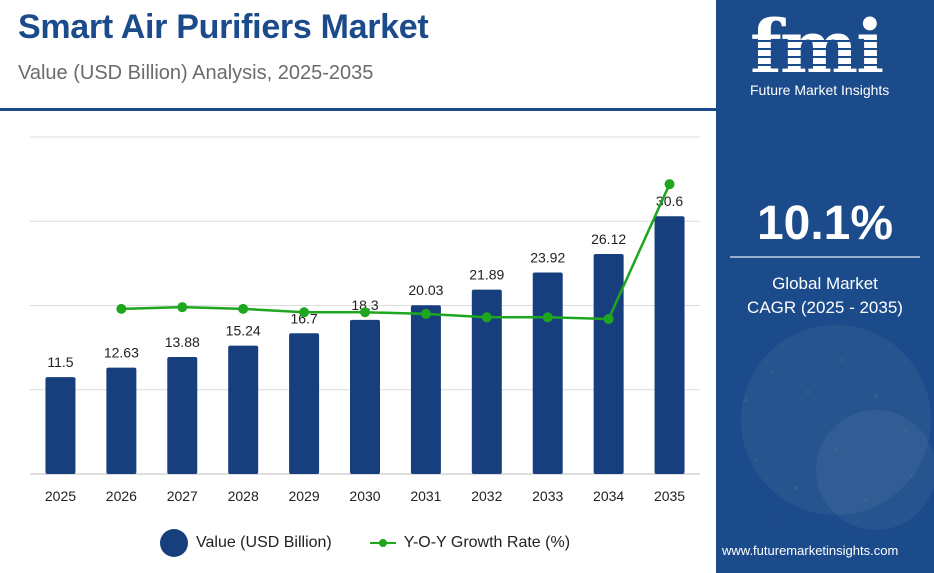 This screenshot has width=934, height=573. Describe the element at coordinates (243, 496) in the screenshot. I see `x-tick-2028: 2028` at that location.